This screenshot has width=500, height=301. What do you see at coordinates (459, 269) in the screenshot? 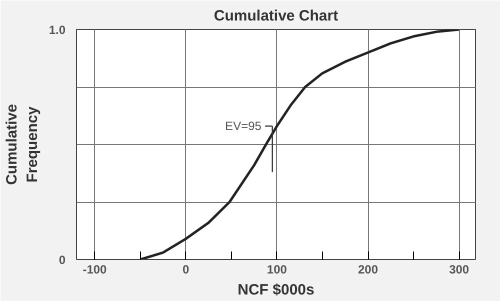
I see `x-tick-label: 300` at bounding box center [459, 269].